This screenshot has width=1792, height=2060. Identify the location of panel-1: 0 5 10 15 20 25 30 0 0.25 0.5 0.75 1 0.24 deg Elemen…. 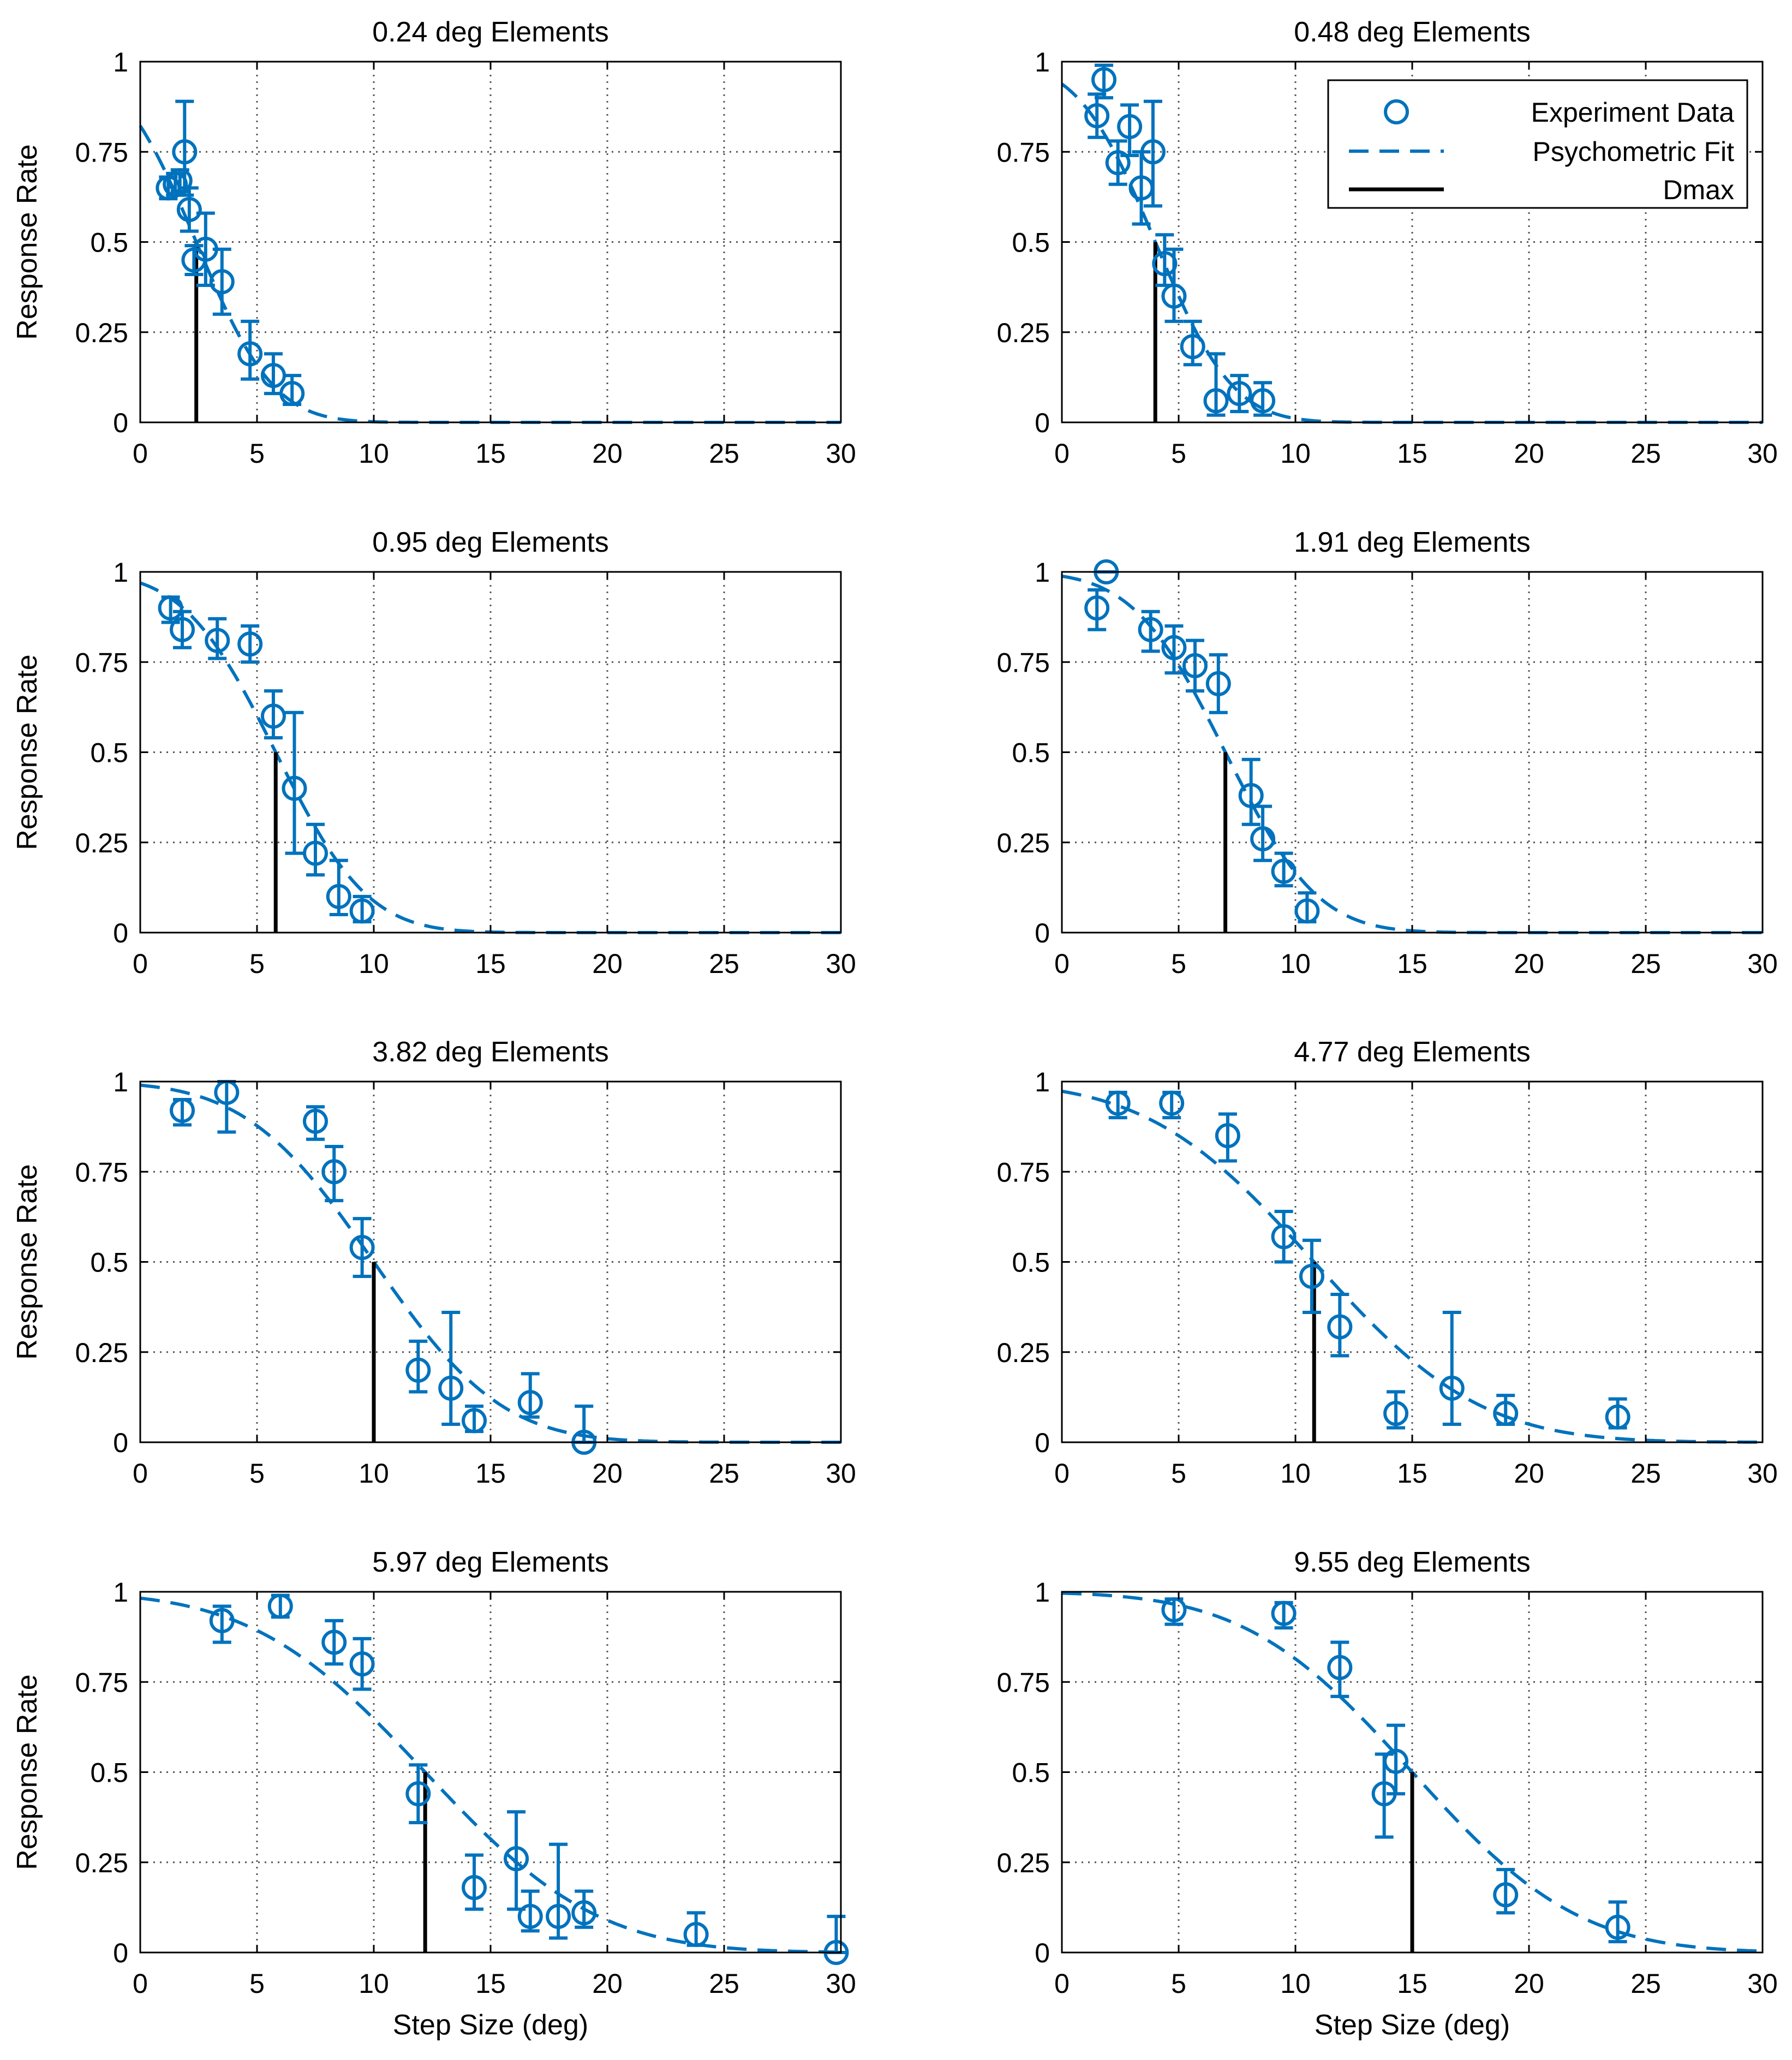
(434, 242).